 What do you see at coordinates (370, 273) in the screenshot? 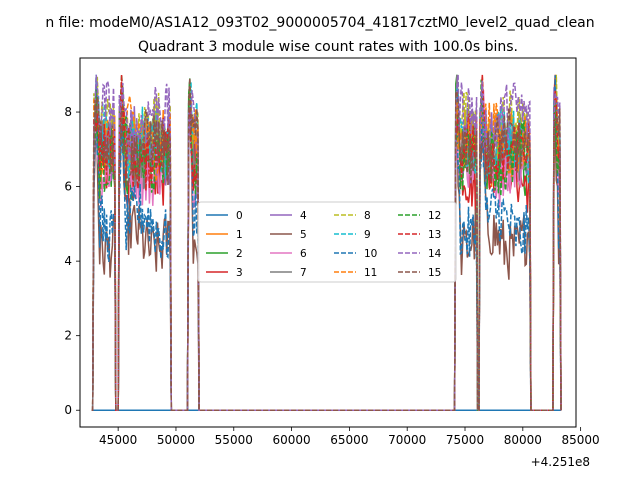
I see `legend-entry-label: 11` at bounding box center [370, 273].